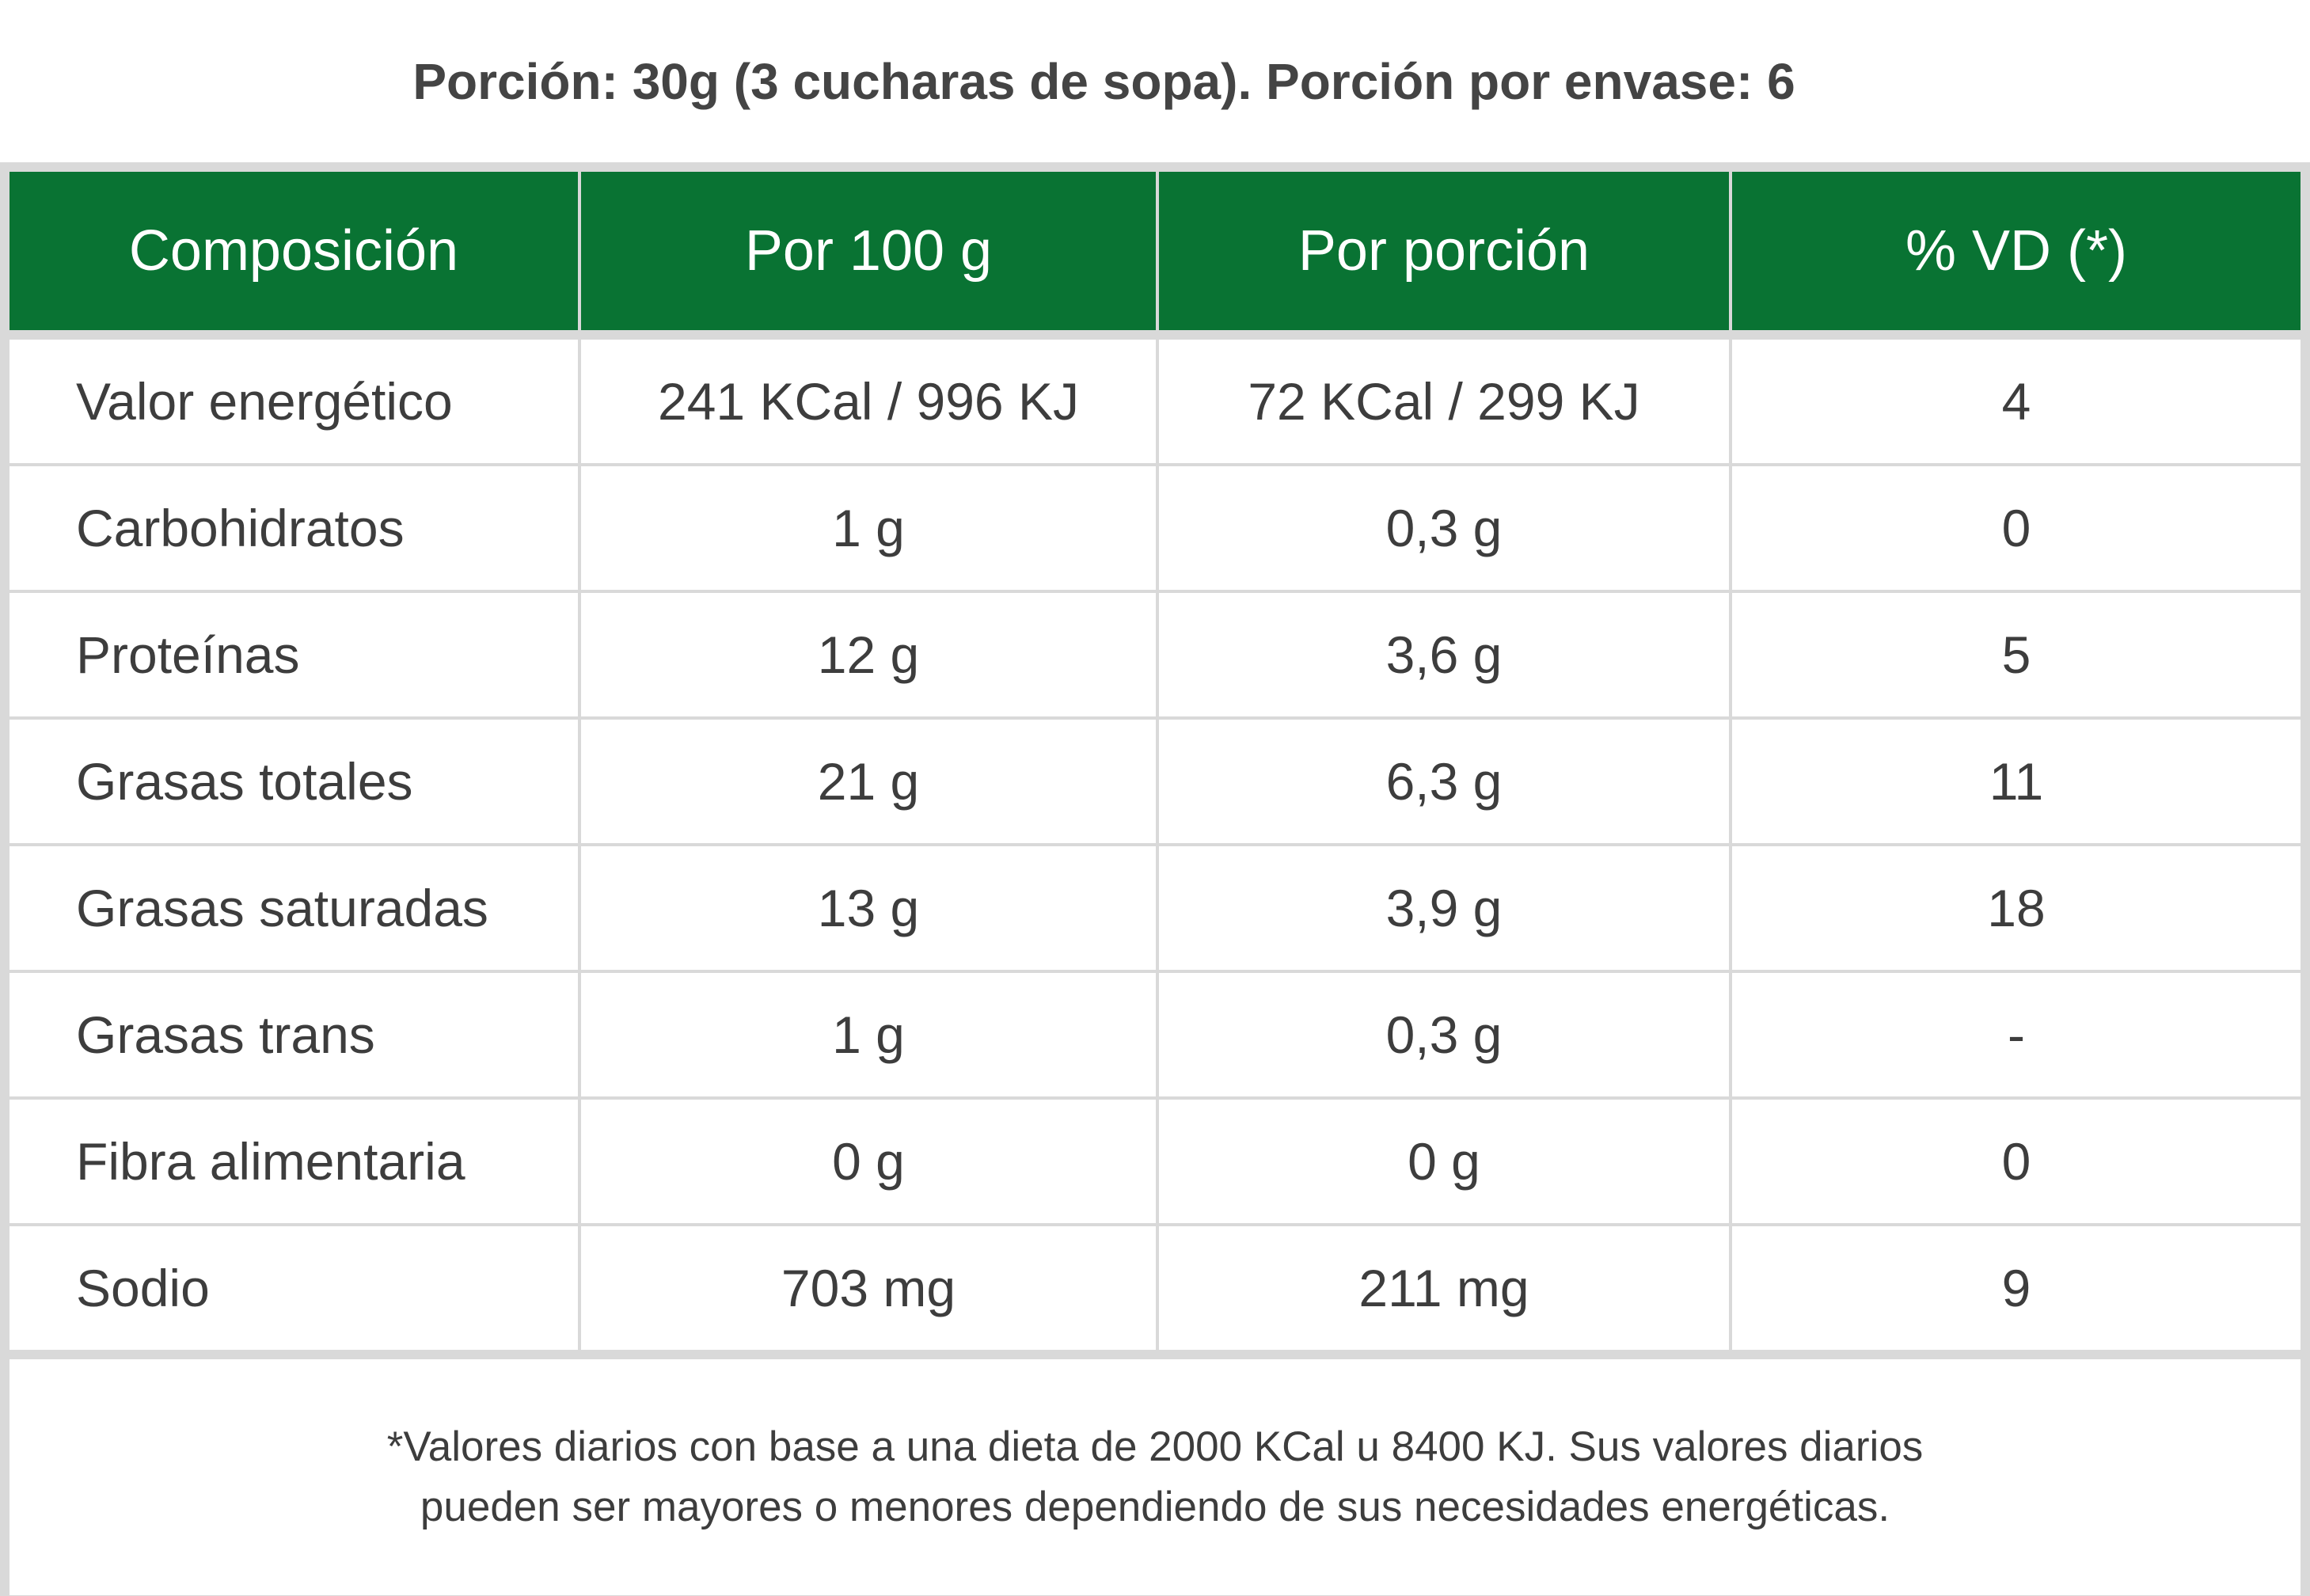  I want to click on header-composicion: Composición, so click(294, 253).